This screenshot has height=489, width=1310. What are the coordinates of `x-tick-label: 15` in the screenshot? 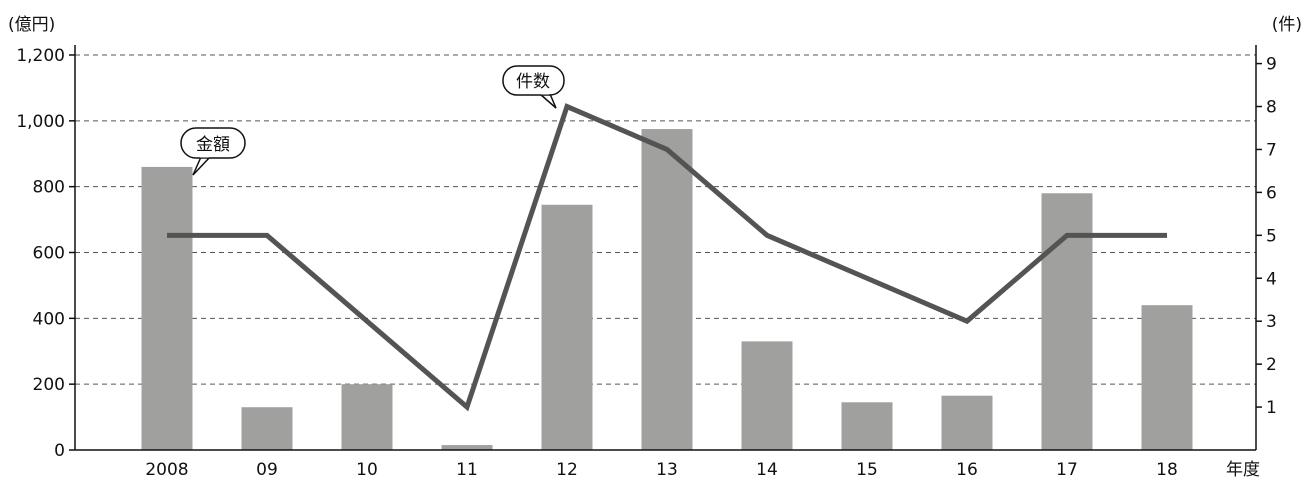 It's located at (867, 470).